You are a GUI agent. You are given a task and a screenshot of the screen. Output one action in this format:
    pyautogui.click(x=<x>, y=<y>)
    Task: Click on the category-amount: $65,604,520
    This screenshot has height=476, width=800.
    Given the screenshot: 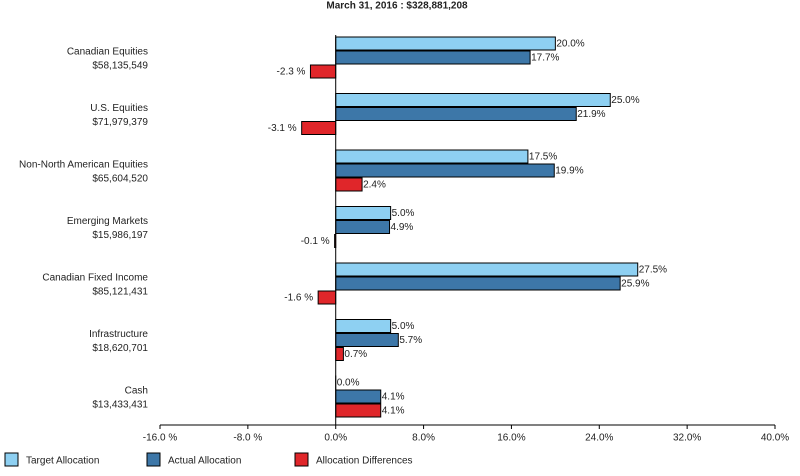 What is the action you would take?
    pyautogui.click(x=120, y=179)
    